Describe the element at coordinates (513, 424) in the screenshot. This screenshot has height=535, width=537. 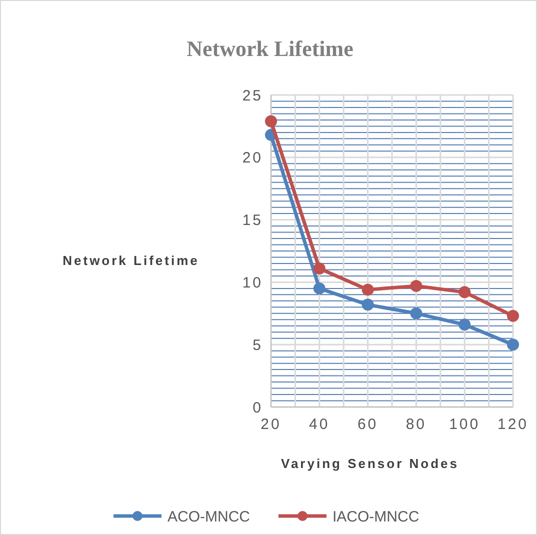
I see `x-tick-label: 120` at that location.